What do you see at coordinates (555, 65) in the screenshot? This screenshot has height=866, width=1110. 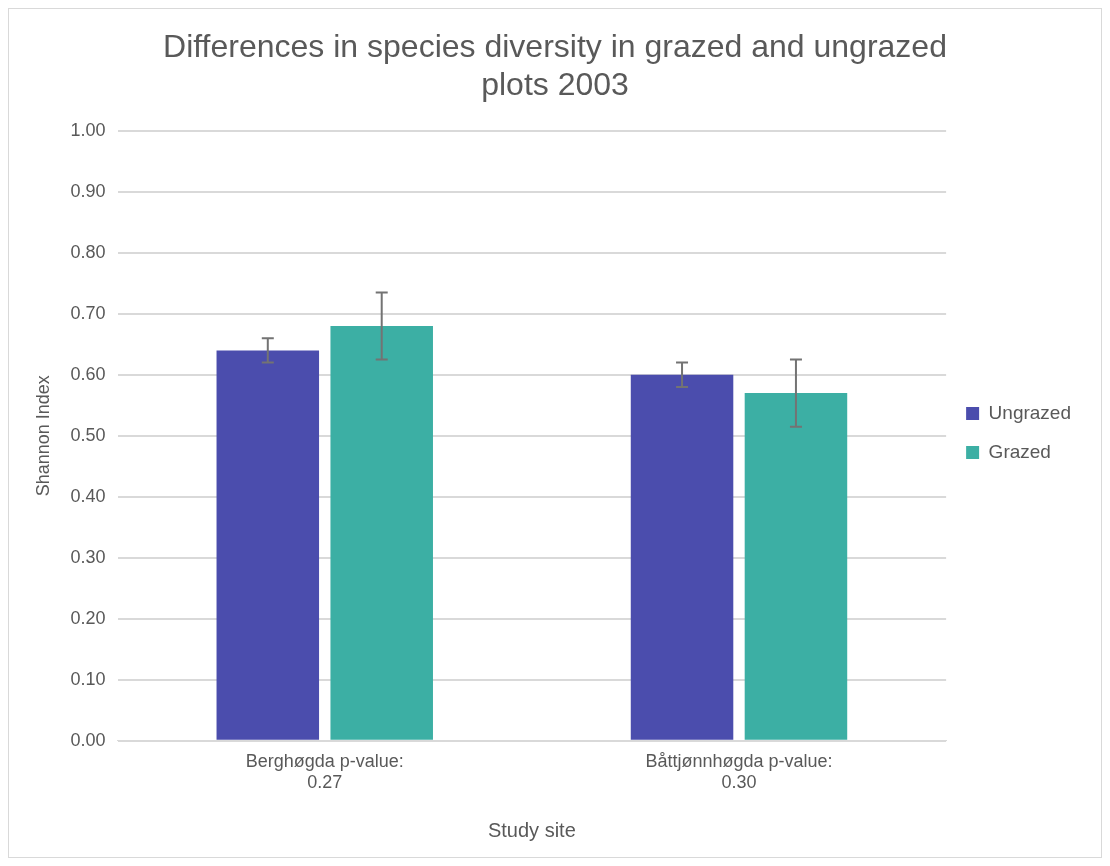 I see `chart-title: Differences in species diversity in grazed and ungrazed plots 2003` at bounding box center [555, 65].